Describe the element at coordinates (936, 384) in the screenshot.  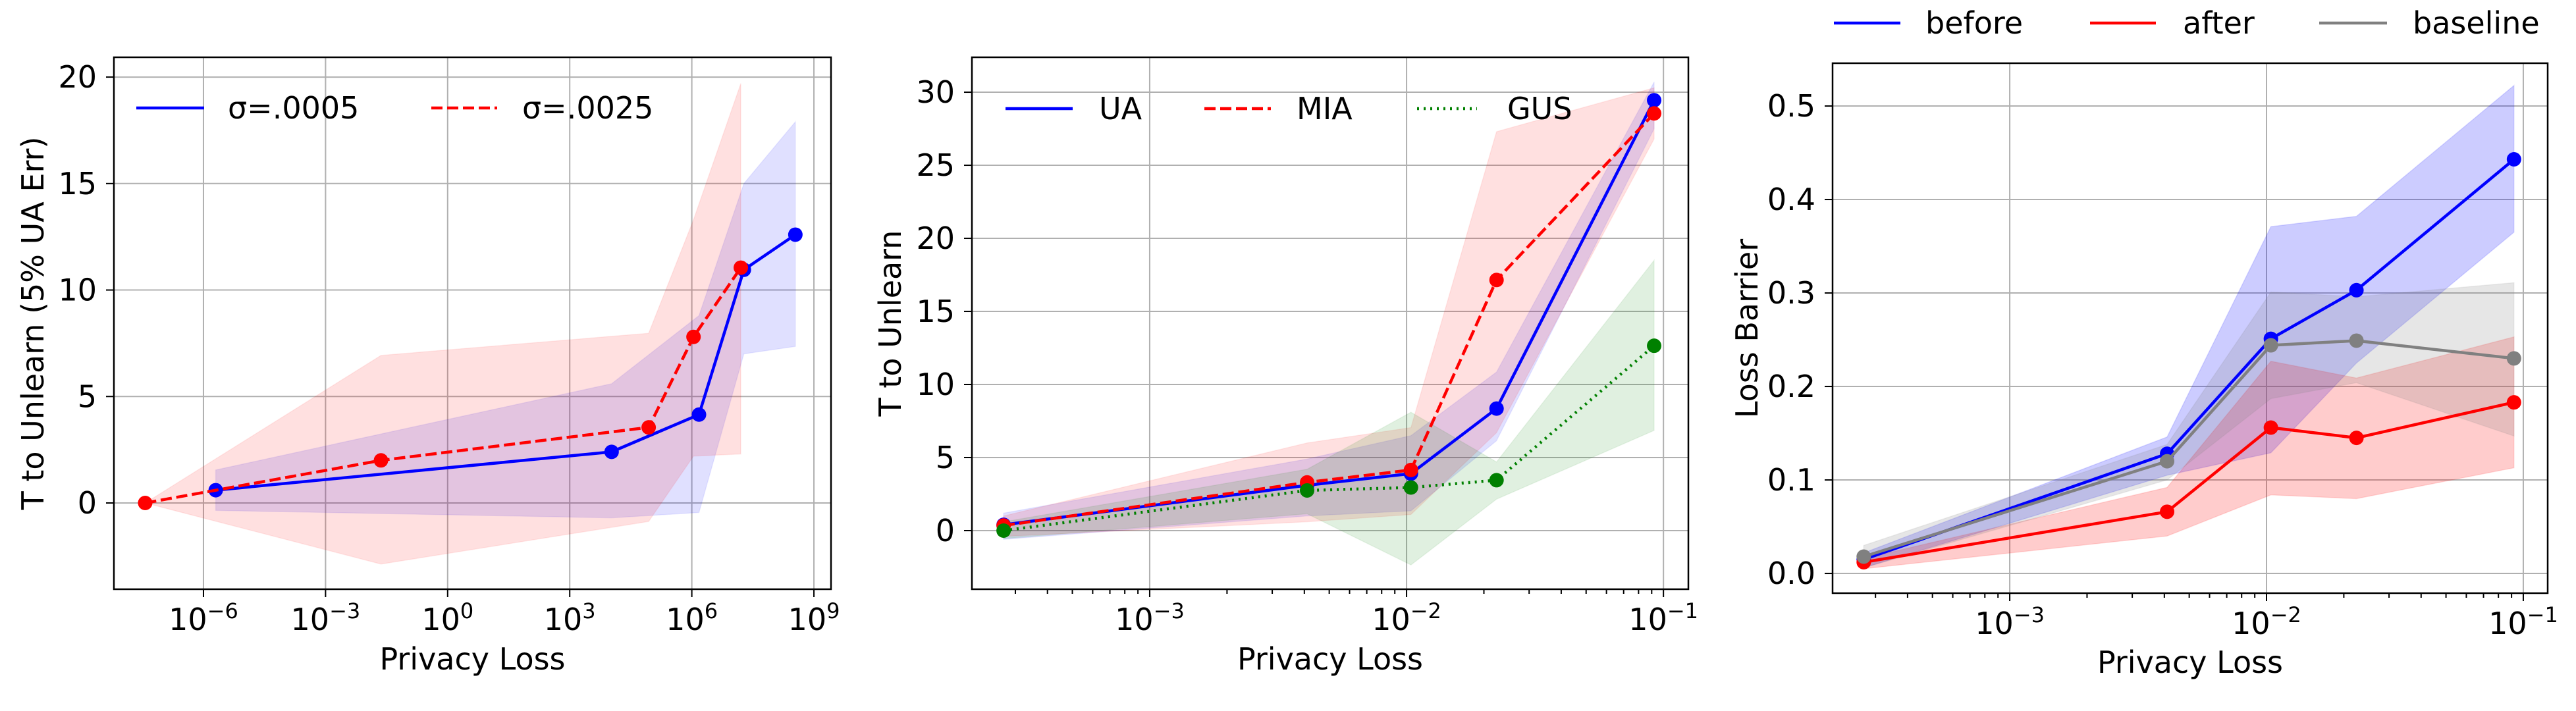
I see `y-tick-label: 10` at that location.